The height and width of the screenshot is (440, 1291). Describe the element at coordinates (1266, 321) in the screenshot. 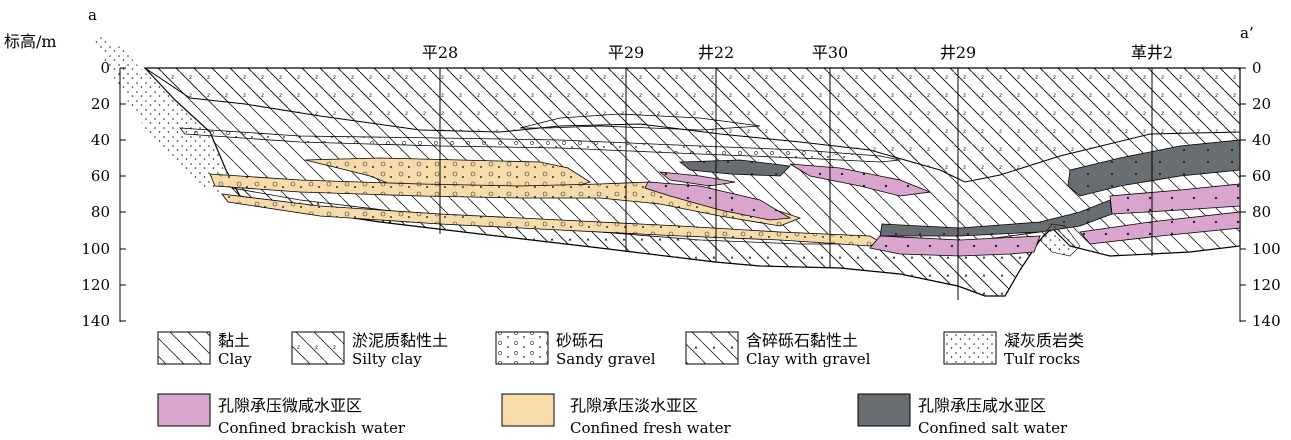

I see `y-tick-right: 140` at that location.